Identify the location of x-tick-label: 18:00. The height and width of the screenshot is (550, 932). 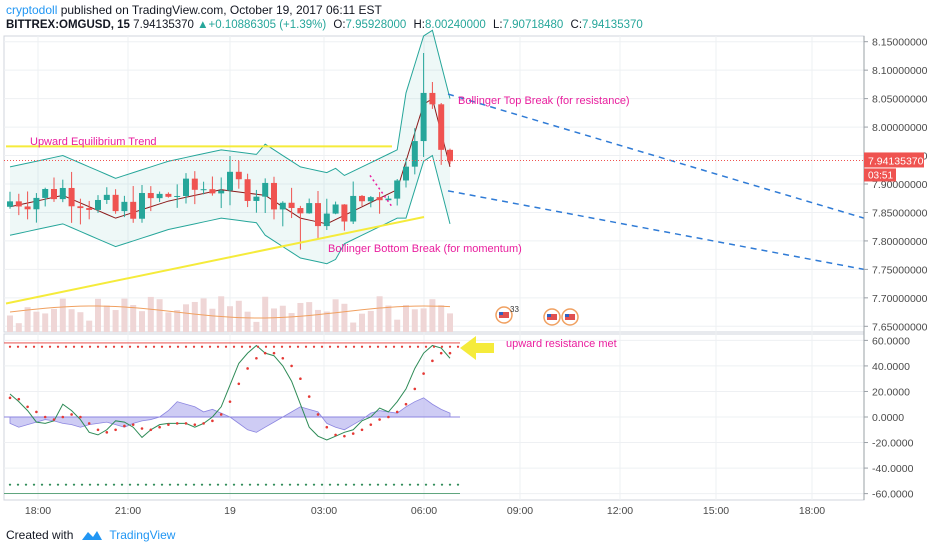
(812, 511).